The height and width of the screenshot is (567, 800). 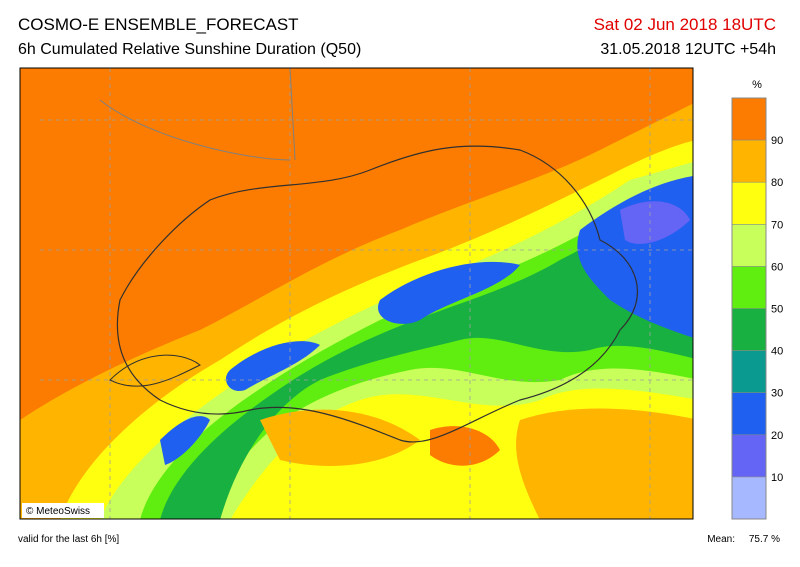 I want to click on colorbar-tick-label: 70, so click(x=777, y=225).